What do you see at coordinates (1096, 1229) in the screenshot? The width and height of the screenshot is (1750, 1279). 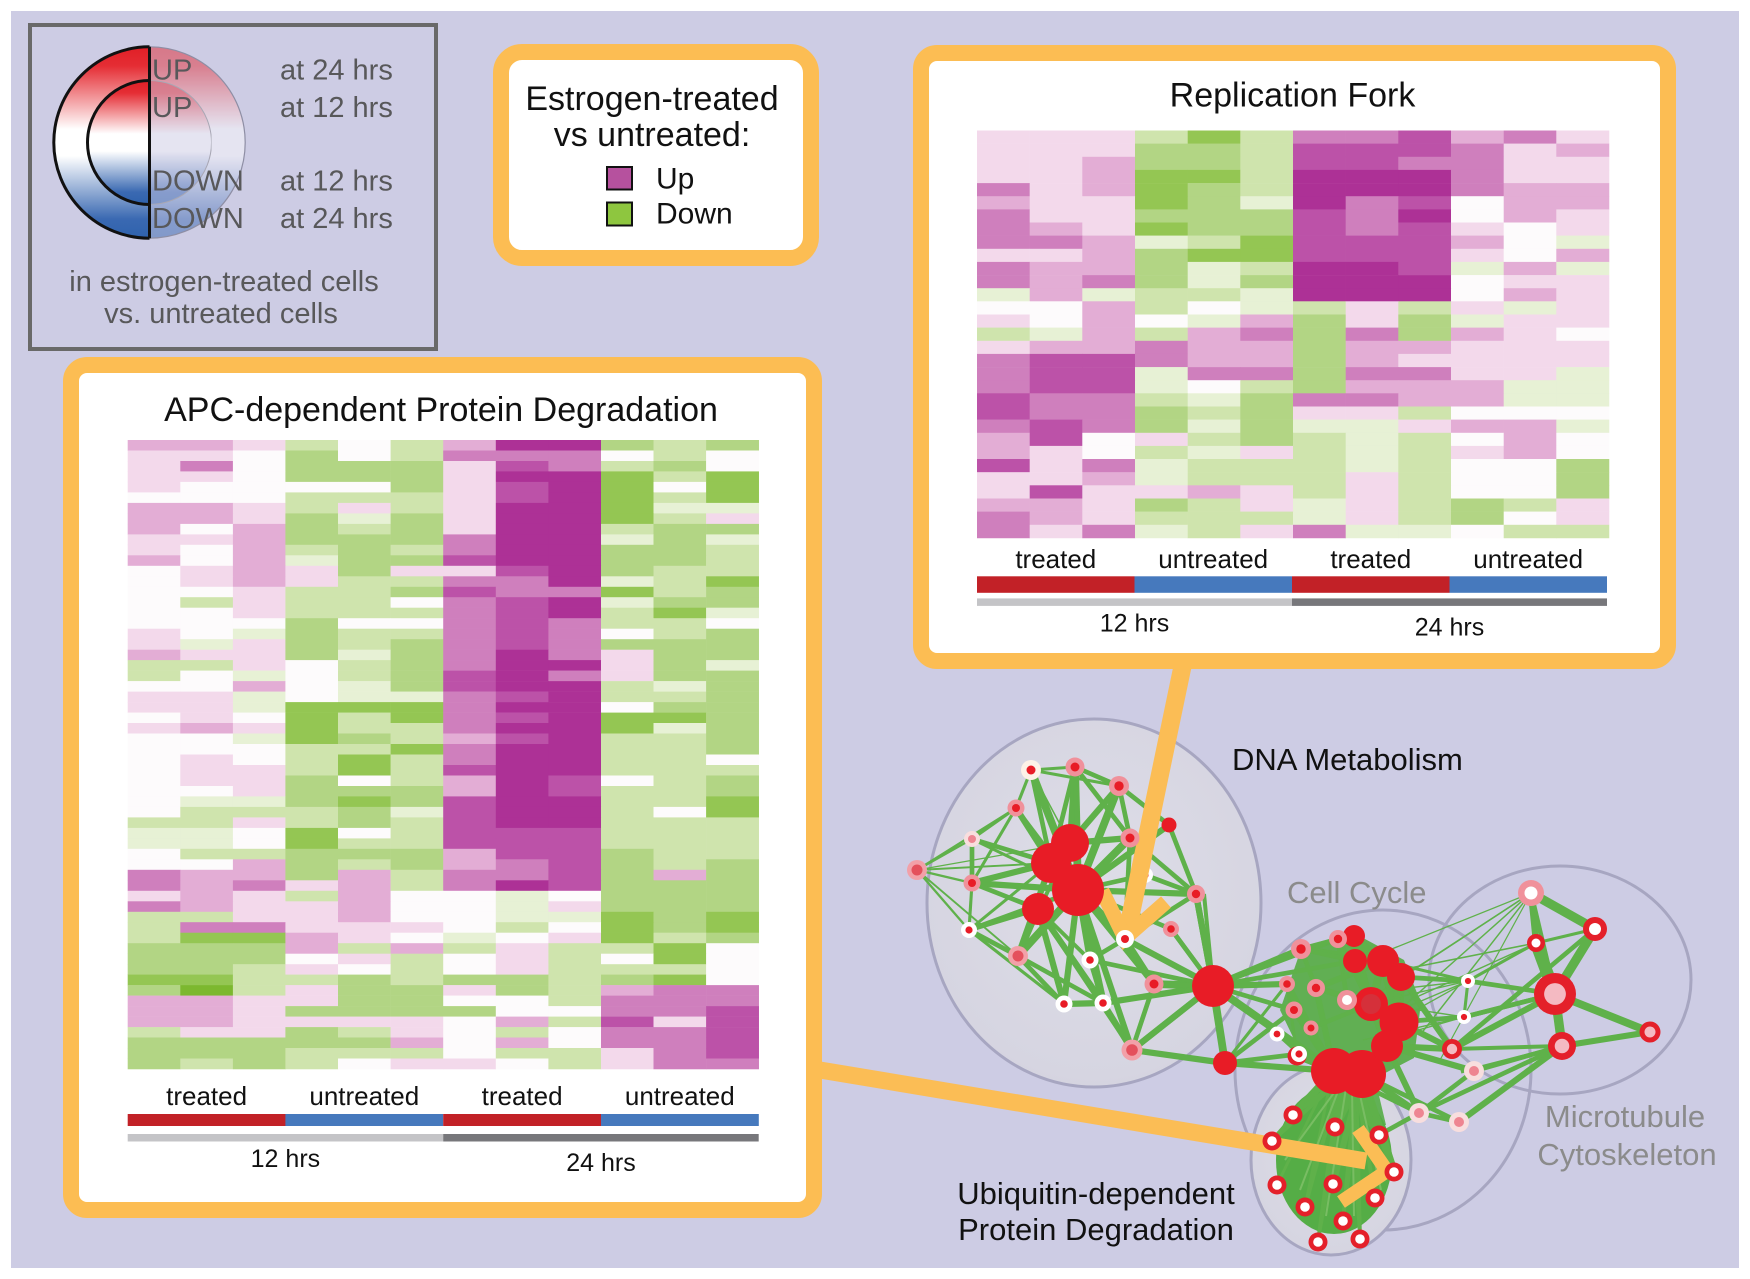 I see `svg-text: Protein Degradation` at bounding box center [1096, 1229].